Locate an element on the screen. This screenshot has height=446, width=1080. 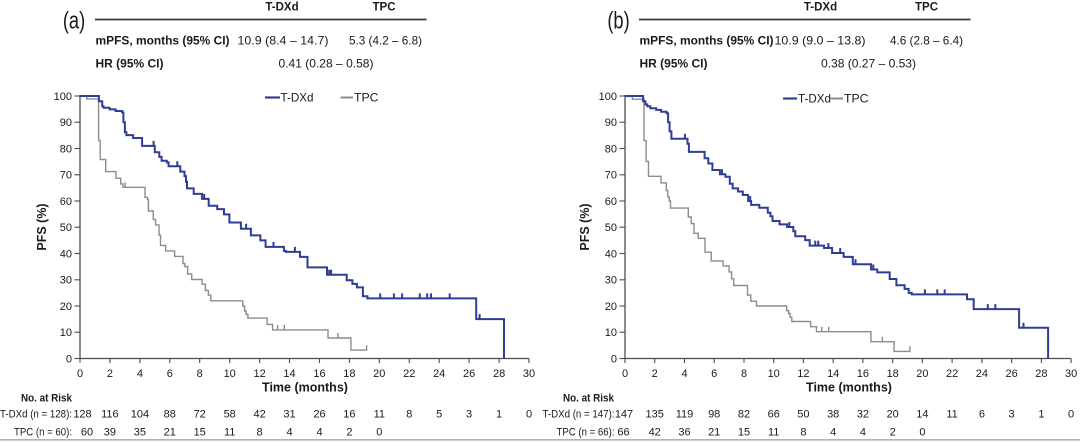
svg-text: 90 is located at coordinates (66, 123).